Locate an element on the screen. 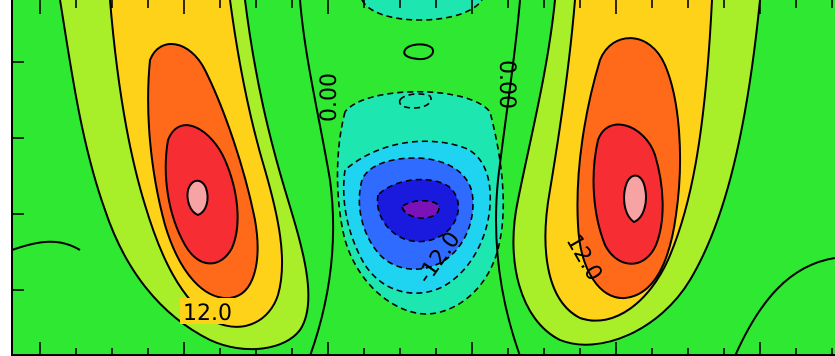 The width and height of the screenshot is (835, 356). contour-zero-right is located at coordinates (508, 178).